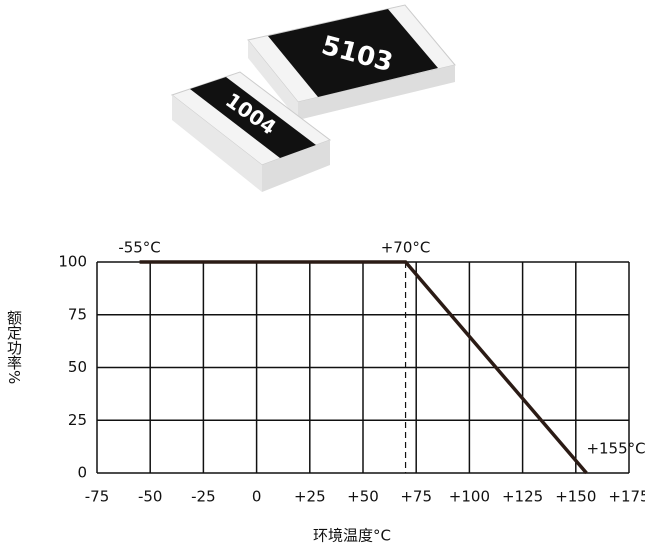  What do you see at coordinates (14, 347) in the screenshot?
I see `y-axis-label: 额定功率%` at bounding box center [14, 347].